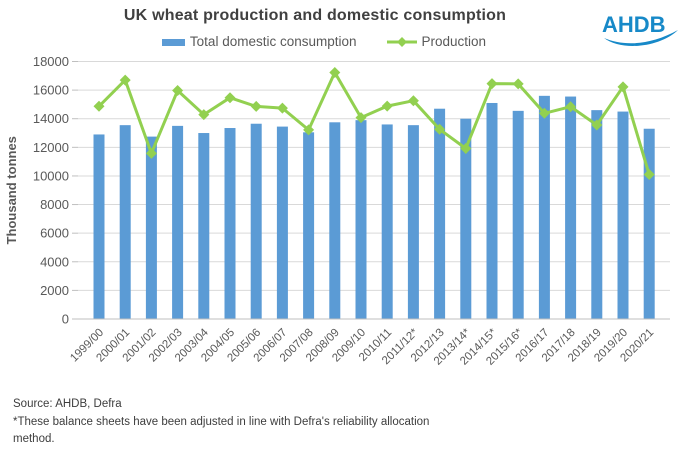 This screenshot has width=685, height=456. Describe the element at coordinates (54, 261) in the screenshot. I see `y-tick-label: 4000` at that location.